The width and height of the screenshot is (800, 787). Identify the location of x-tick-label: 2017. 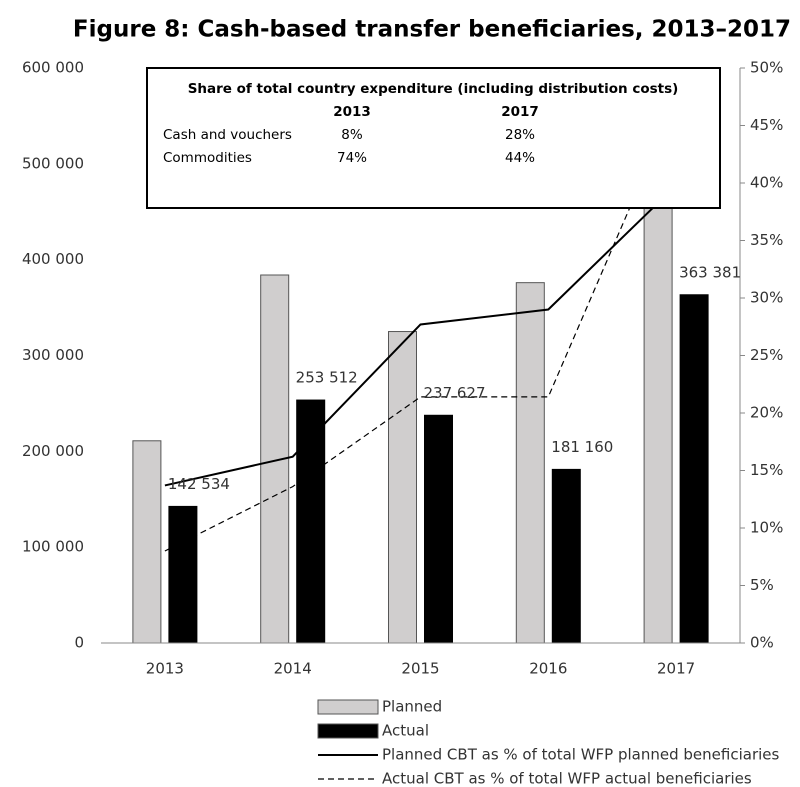
(676, 669).